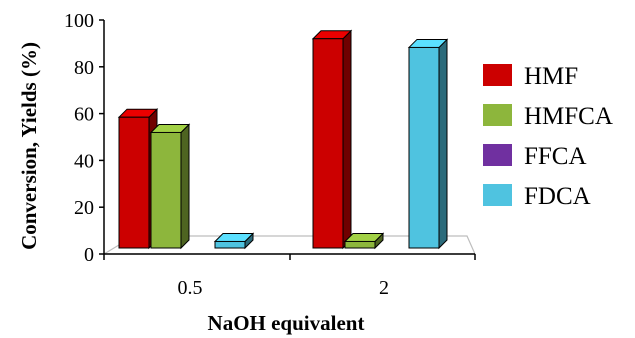 The height and width of the screenshot is (338, 635). I want to click on y-tick-label: 100, so click(79, 21).